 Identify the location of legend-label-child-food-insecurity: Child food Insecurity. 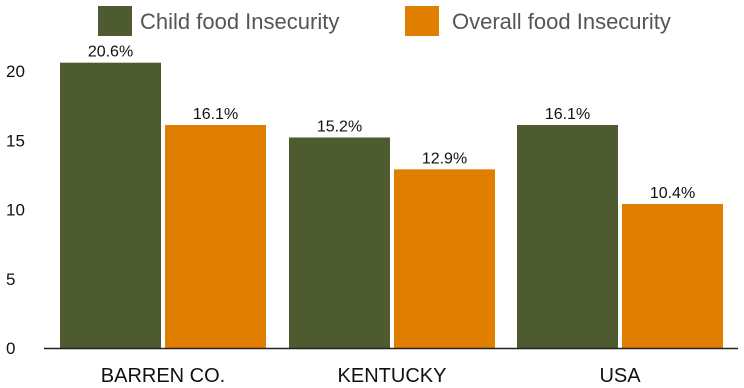
(239, 21).